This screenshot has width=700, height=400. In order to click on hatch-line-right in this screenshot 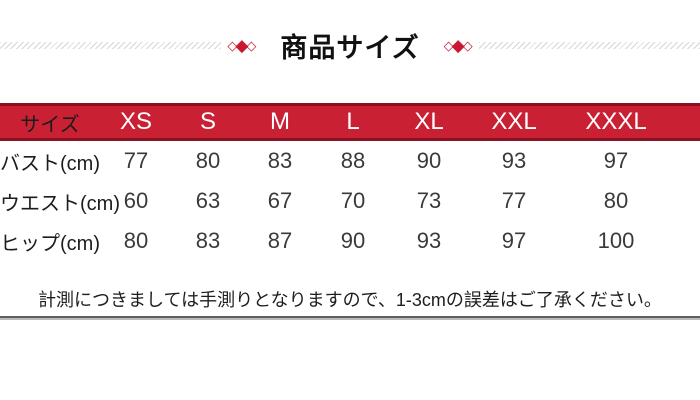, I will do `click(589, 45)`.